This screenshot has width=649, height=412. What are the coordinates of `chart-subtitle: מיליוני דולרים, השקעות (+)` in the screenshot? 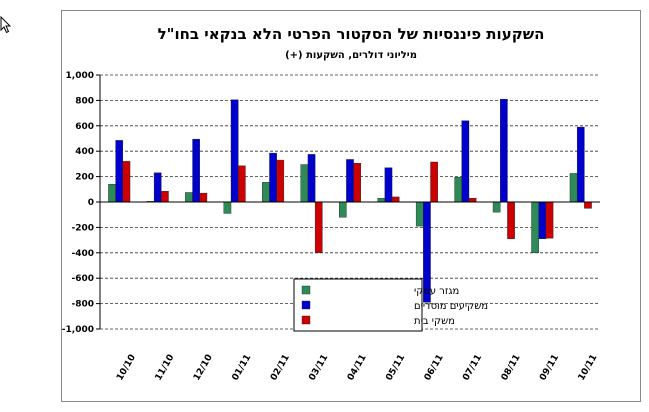 It's located at (351, 55).